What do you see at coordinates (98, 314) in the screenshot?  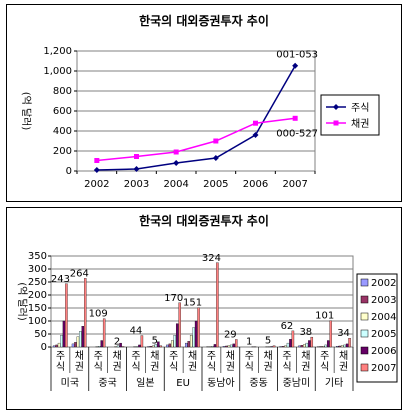 I see `data-label: 109` at bounding box center [98, 314].